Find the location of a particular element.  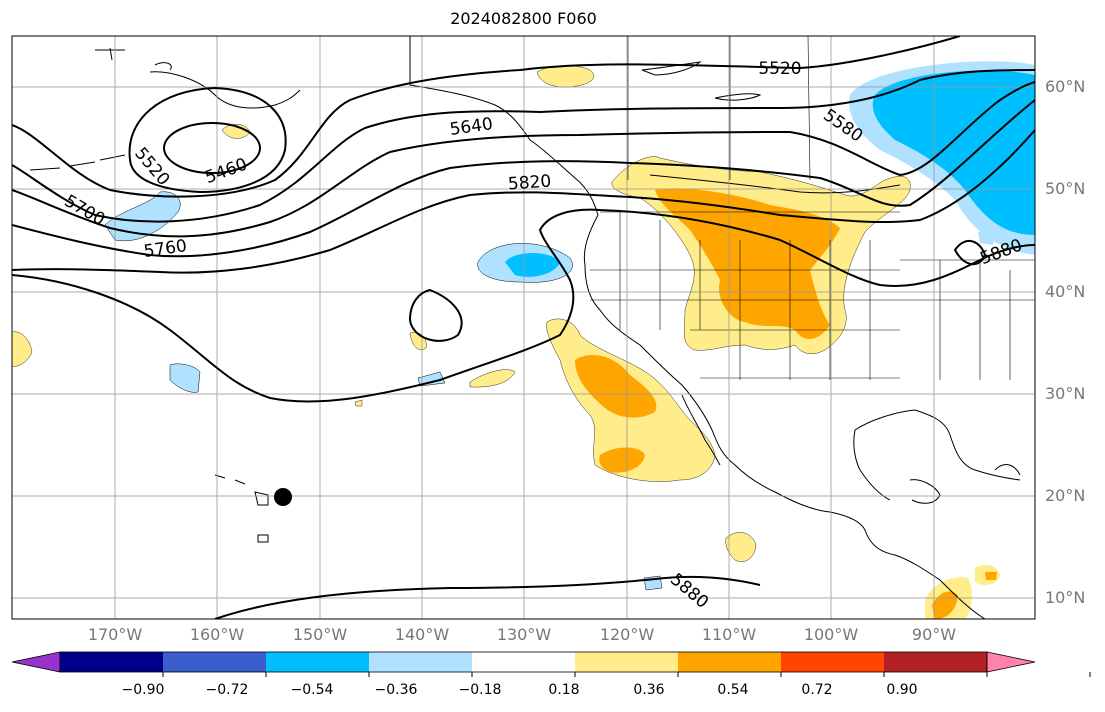

storm-marker-dot is located at coordinates (283, 497).